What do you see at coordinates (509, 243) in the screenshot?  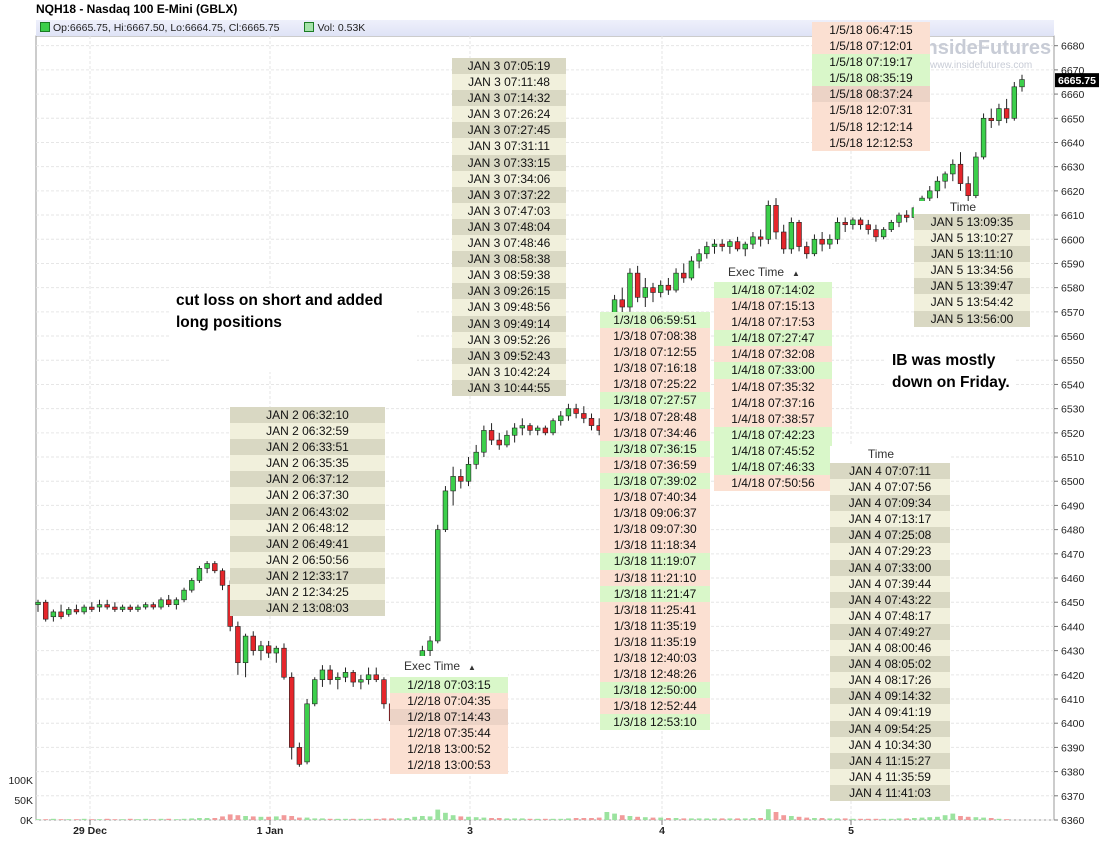 I see `panel-row: JAN 3 07:48:46` at bounding box center [509, 243].